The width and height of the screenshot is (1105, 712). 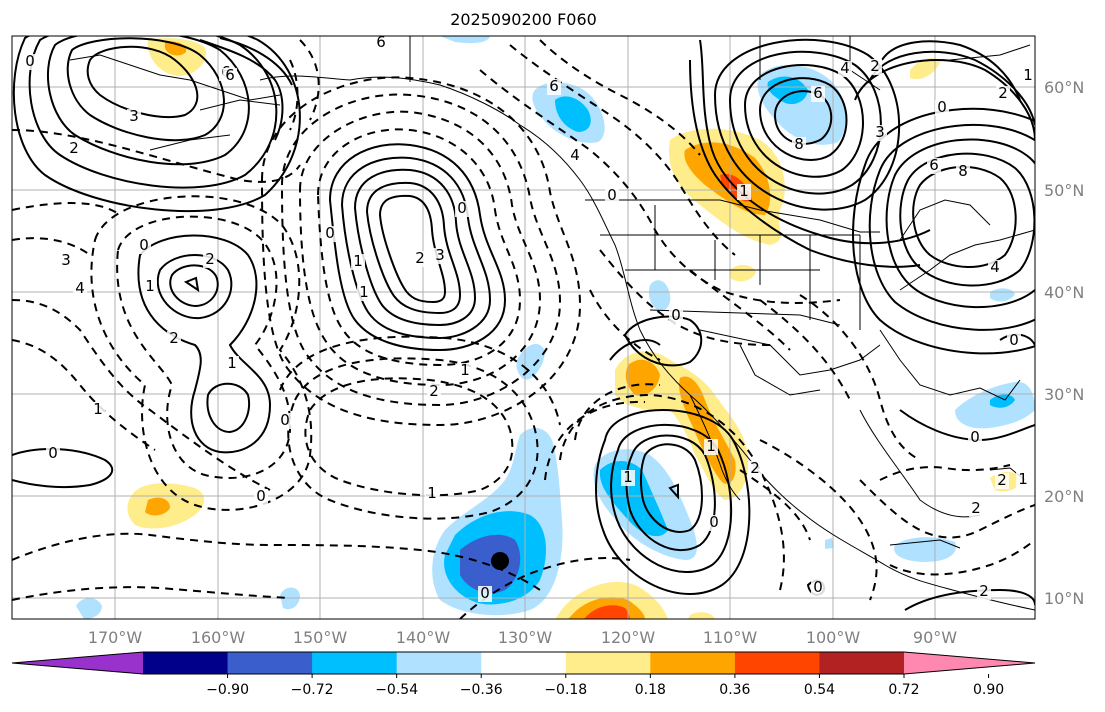 I want to click on colorbar-label: −0.18, so click(x=565, y=690).